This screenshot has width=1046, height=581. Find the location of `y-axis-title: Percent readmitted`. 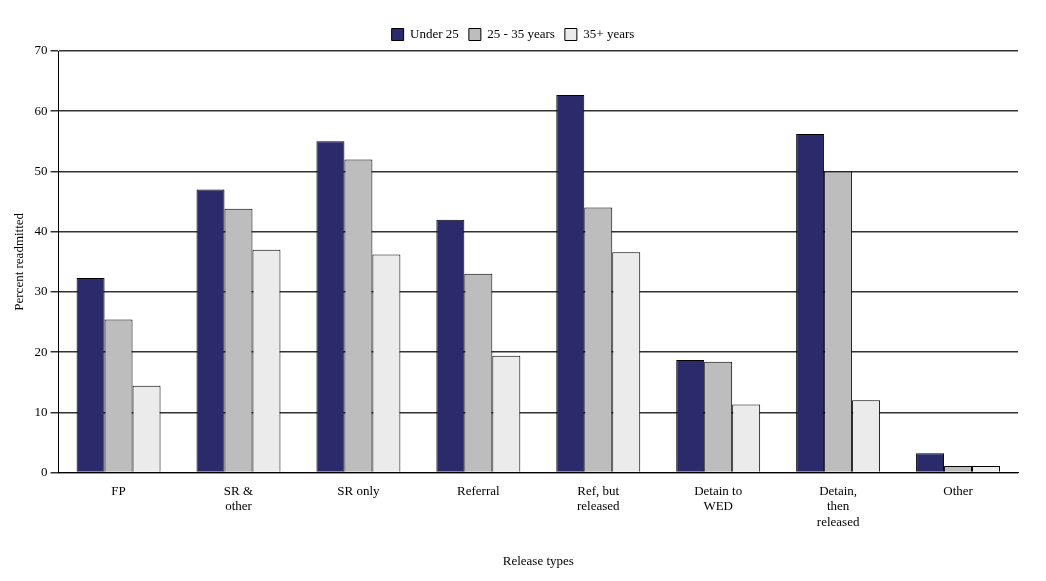

y-axis-title: Percent readmitted is located at coordinates (19, 261).